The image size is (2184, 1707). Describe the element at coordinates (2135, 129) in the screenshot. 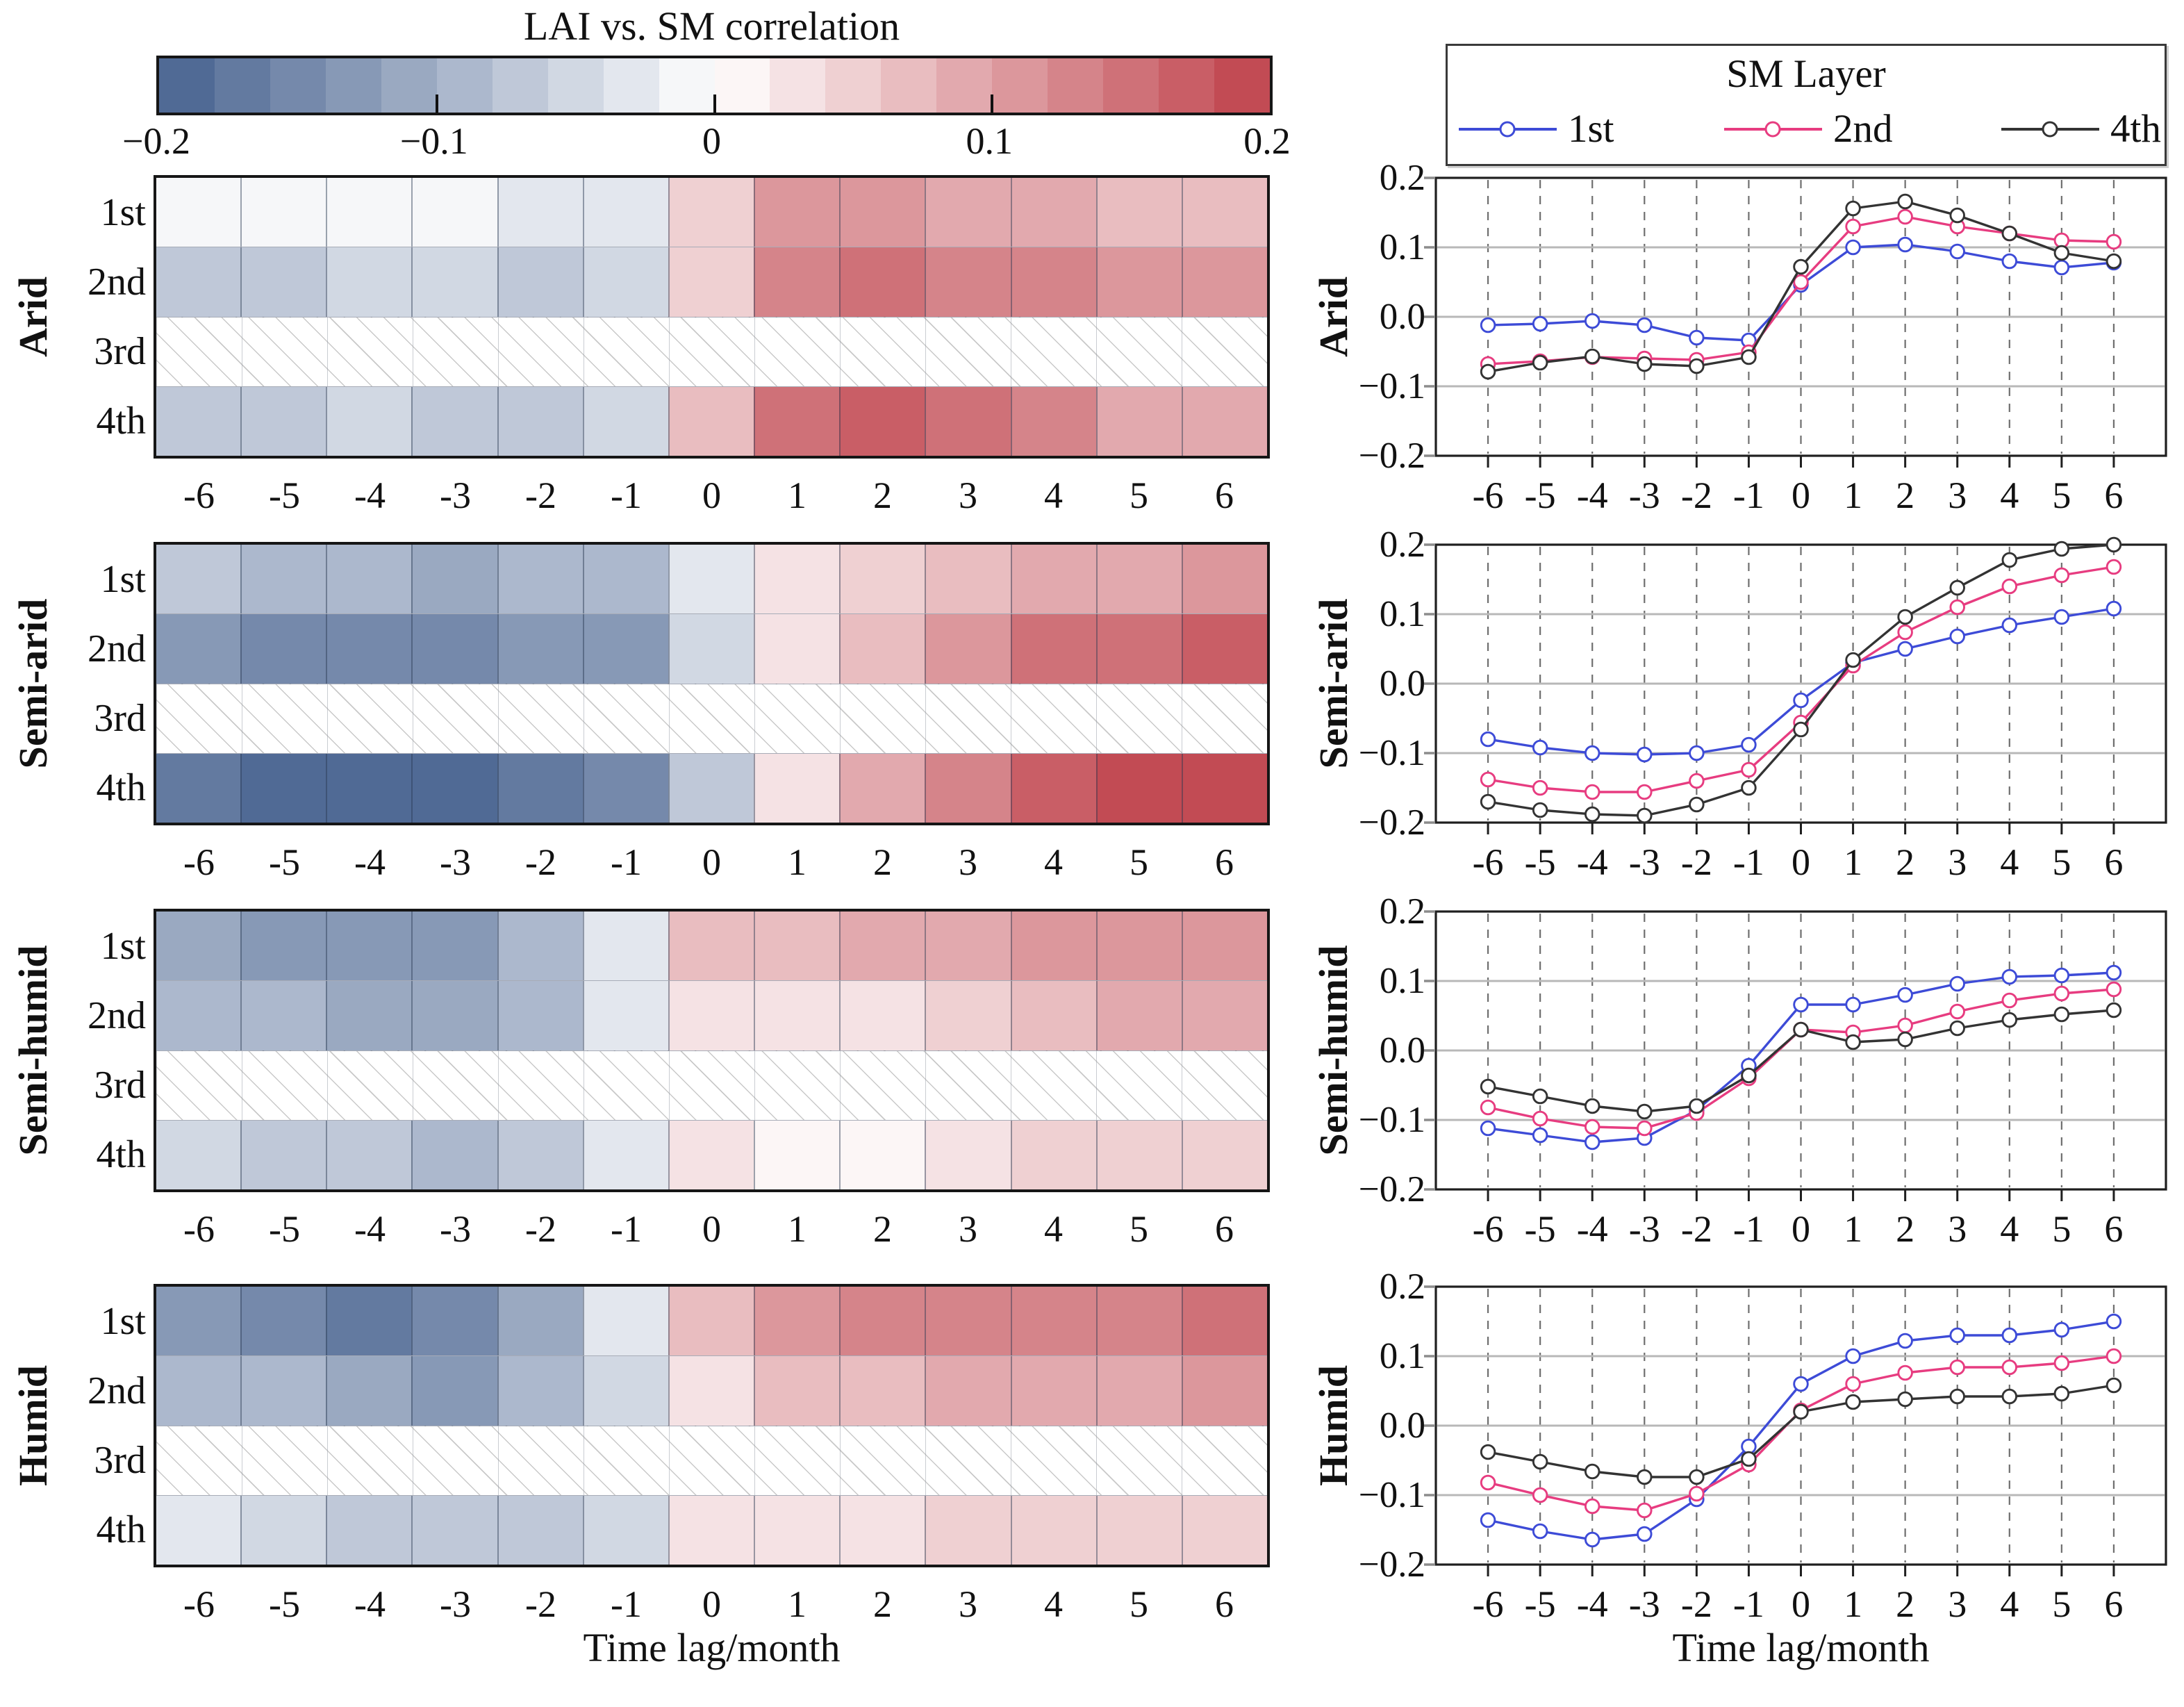

I see `legend-entry-text: 4th` at that location.